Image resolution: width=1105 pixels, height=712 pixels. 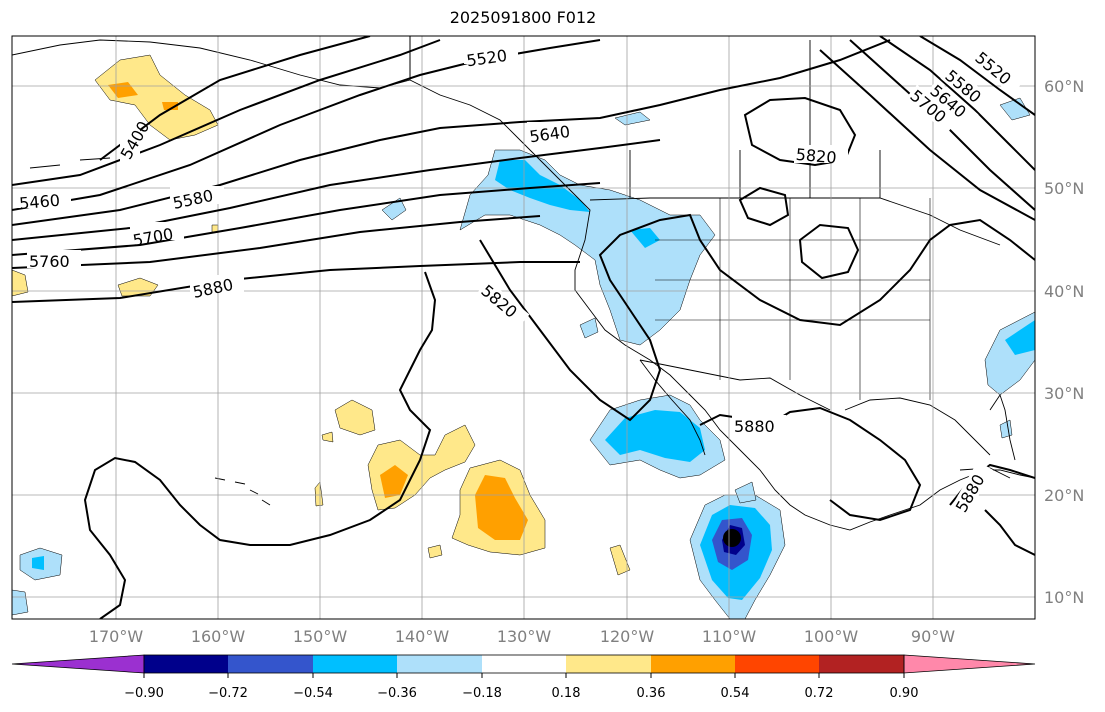 What do you see at coordinates (904, 693) in the screenshot?
I see `colorbar-label-10: 0.90` at bounding box center [904, 693].